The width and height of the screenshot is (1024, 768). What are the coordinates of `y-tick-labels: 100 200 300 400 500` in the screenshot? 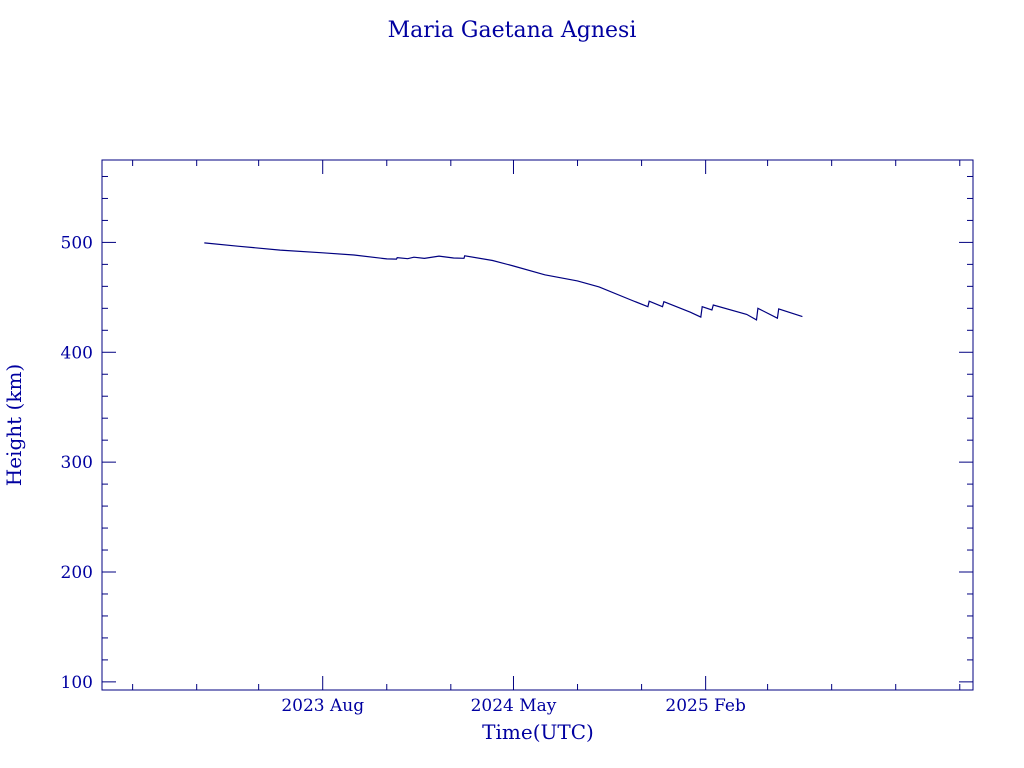 It's located at (77, 462).